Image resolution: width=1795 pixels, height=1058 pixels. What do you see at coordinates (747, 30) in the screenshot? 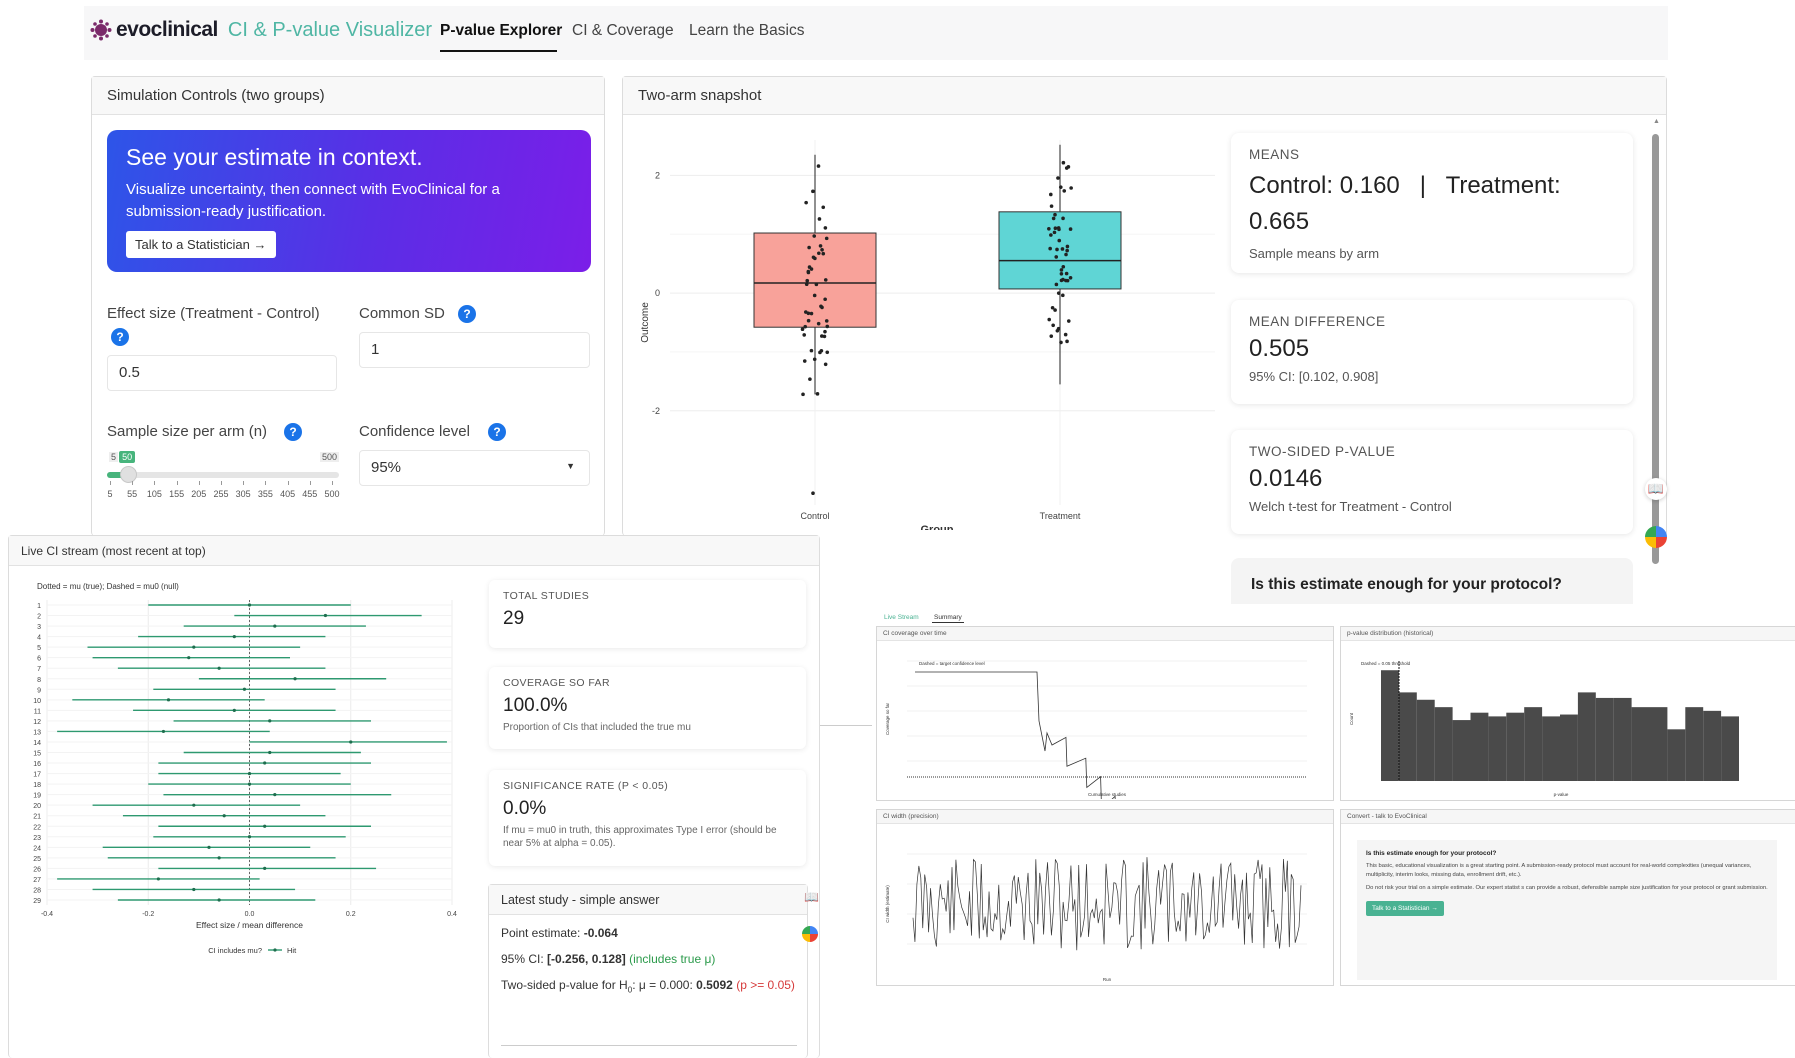
I see `tab-learn-basics: Learn the Basics` at bounding box center [747, 30].